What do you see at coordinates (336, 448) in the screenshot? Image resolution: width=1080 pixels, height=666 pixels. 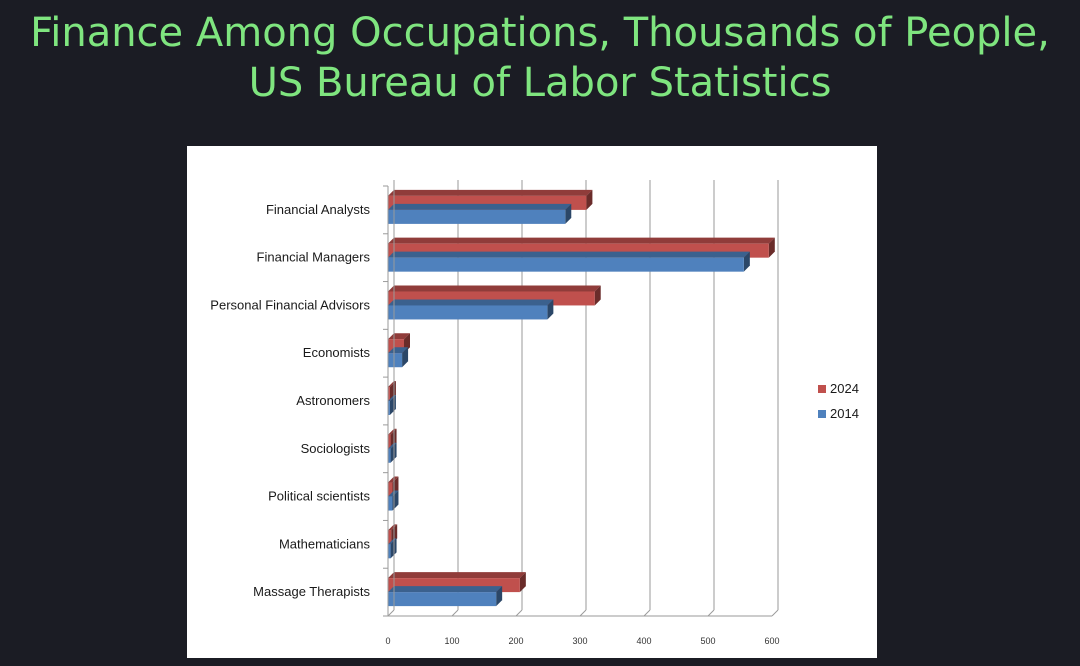 I see `category-label: Sociologists` at bounding box center [336, 448].